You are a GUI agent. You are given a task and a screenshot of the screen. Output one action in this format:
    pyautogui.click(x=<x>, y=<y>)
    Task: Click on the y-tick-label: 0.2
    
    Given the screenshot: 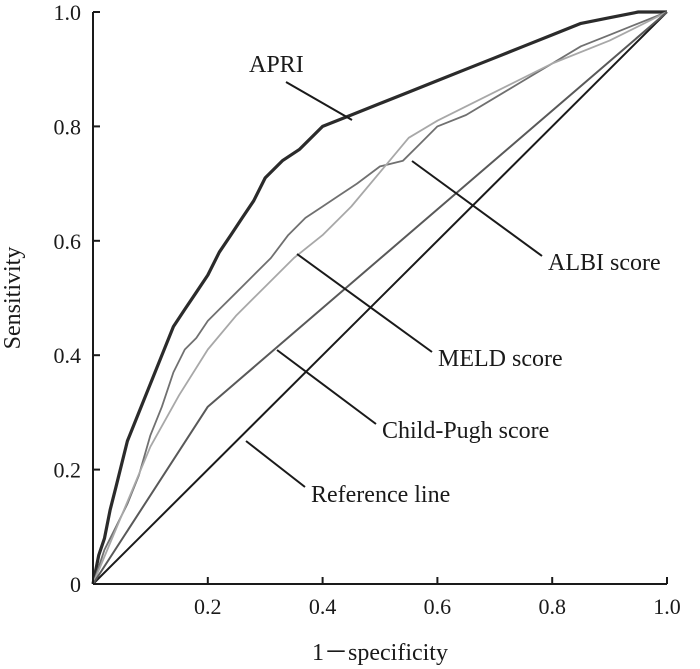 What is the action you would take?
    pyautogui.click(x=68, y=470)
    